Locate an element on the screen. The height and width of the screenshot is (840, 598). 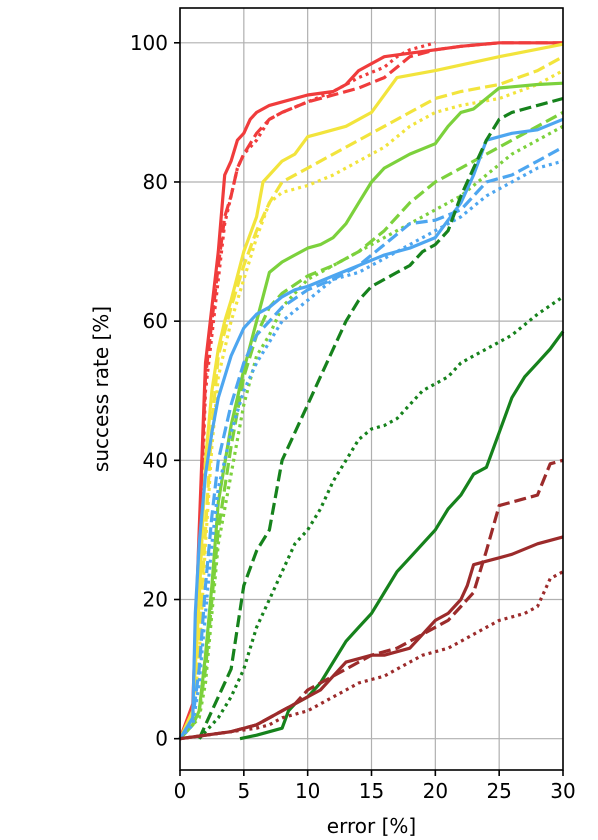
y-tick-label: 80 is located at coordinates (155, 182).